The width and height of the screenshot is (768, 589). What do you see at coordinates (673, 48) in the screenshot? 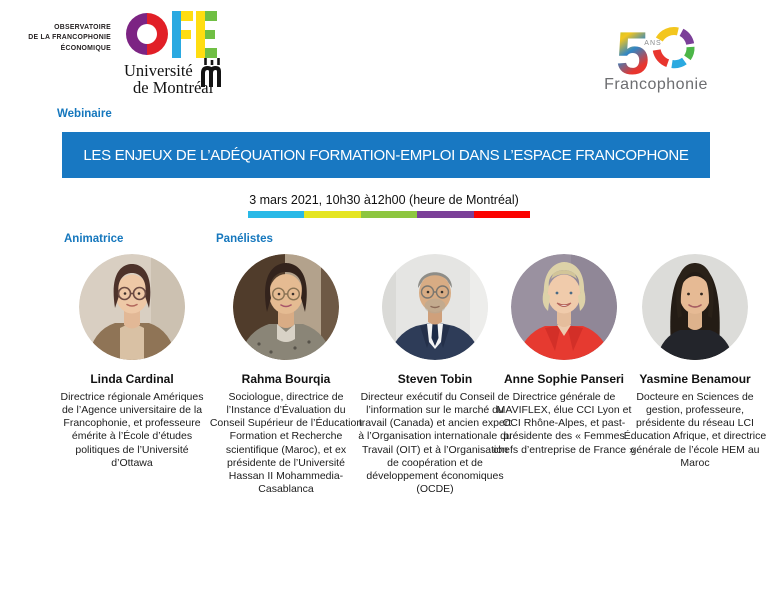
I see `anniversary-zero-ring` at bounding box center [673, 48].